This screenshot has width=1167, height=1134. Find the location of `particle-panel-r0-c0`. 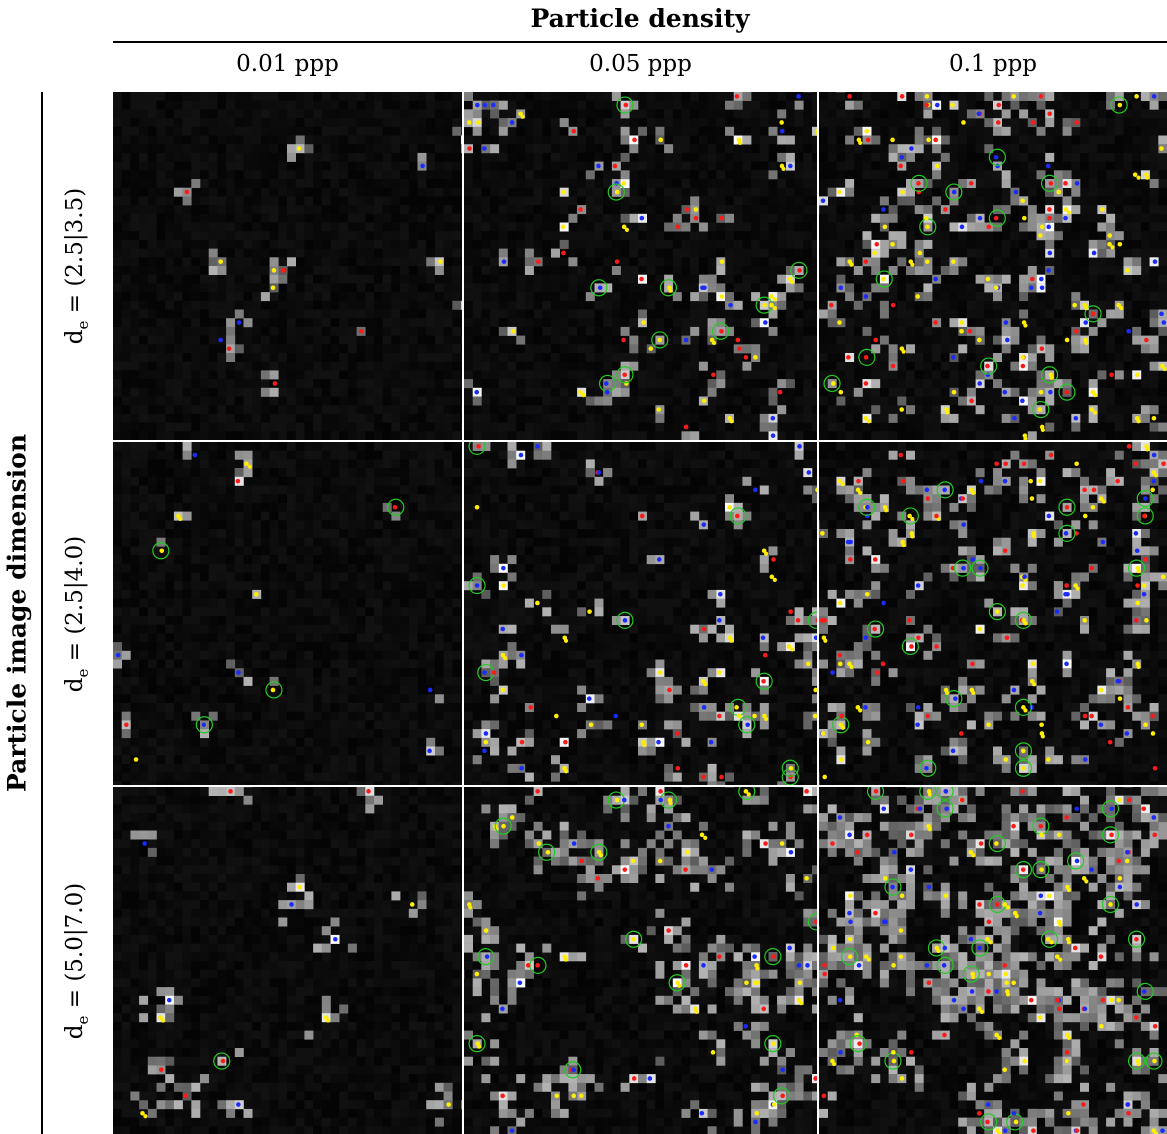

particle-panel-r0-c0 is located at coordinates (287, 266).